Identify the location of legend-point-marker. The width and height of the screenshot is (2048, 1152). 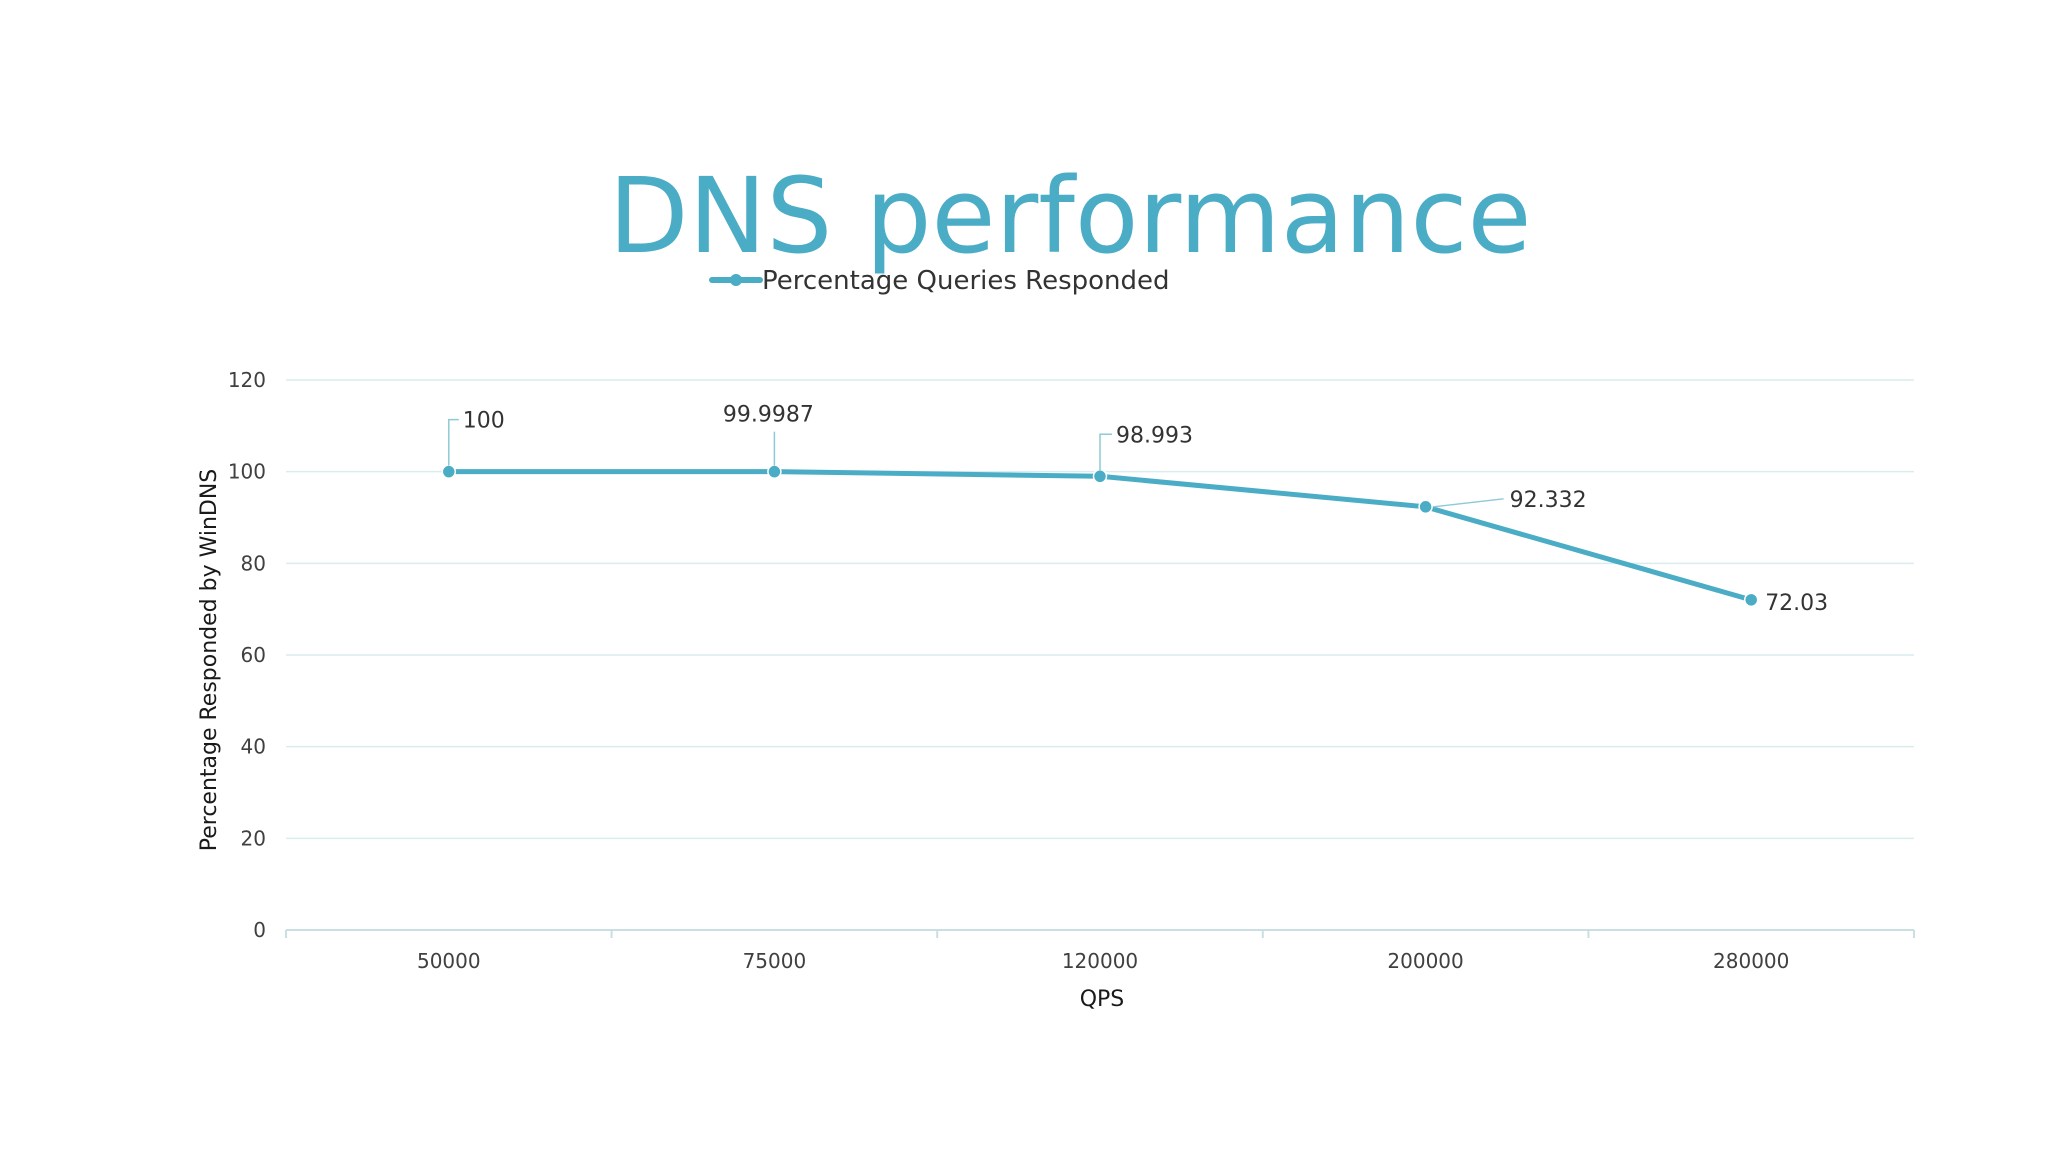
(736, 280).